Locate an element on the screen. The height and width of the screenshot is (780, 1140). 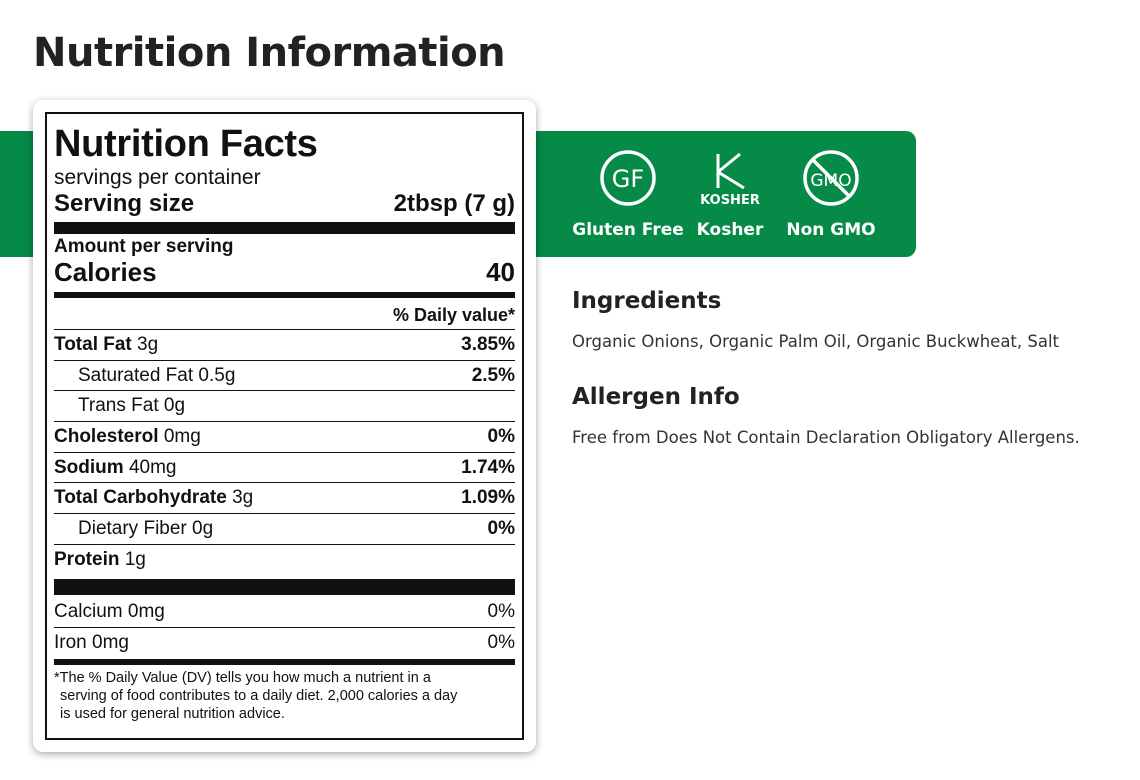
ingredients-title: Ingredients is located at coordinates (647, 301).